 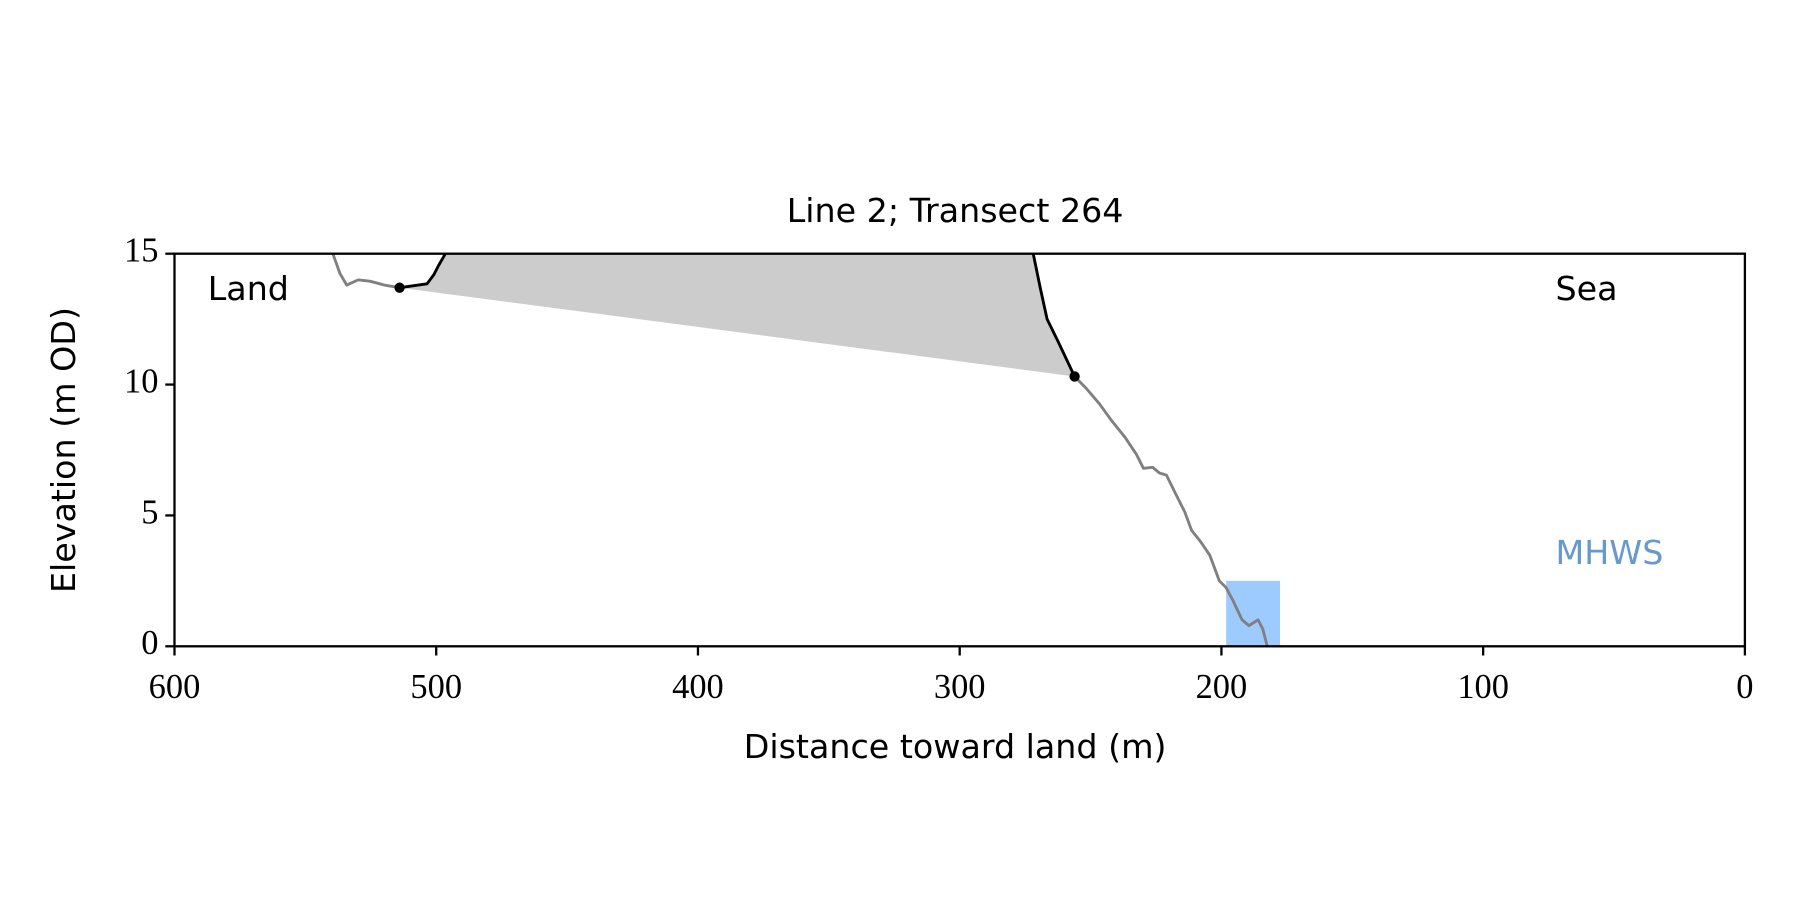 What do you see at coordinates (1483, 687) in the screenshot?
I see `x-tick-label: 100` at bounding box center [1483, 687].